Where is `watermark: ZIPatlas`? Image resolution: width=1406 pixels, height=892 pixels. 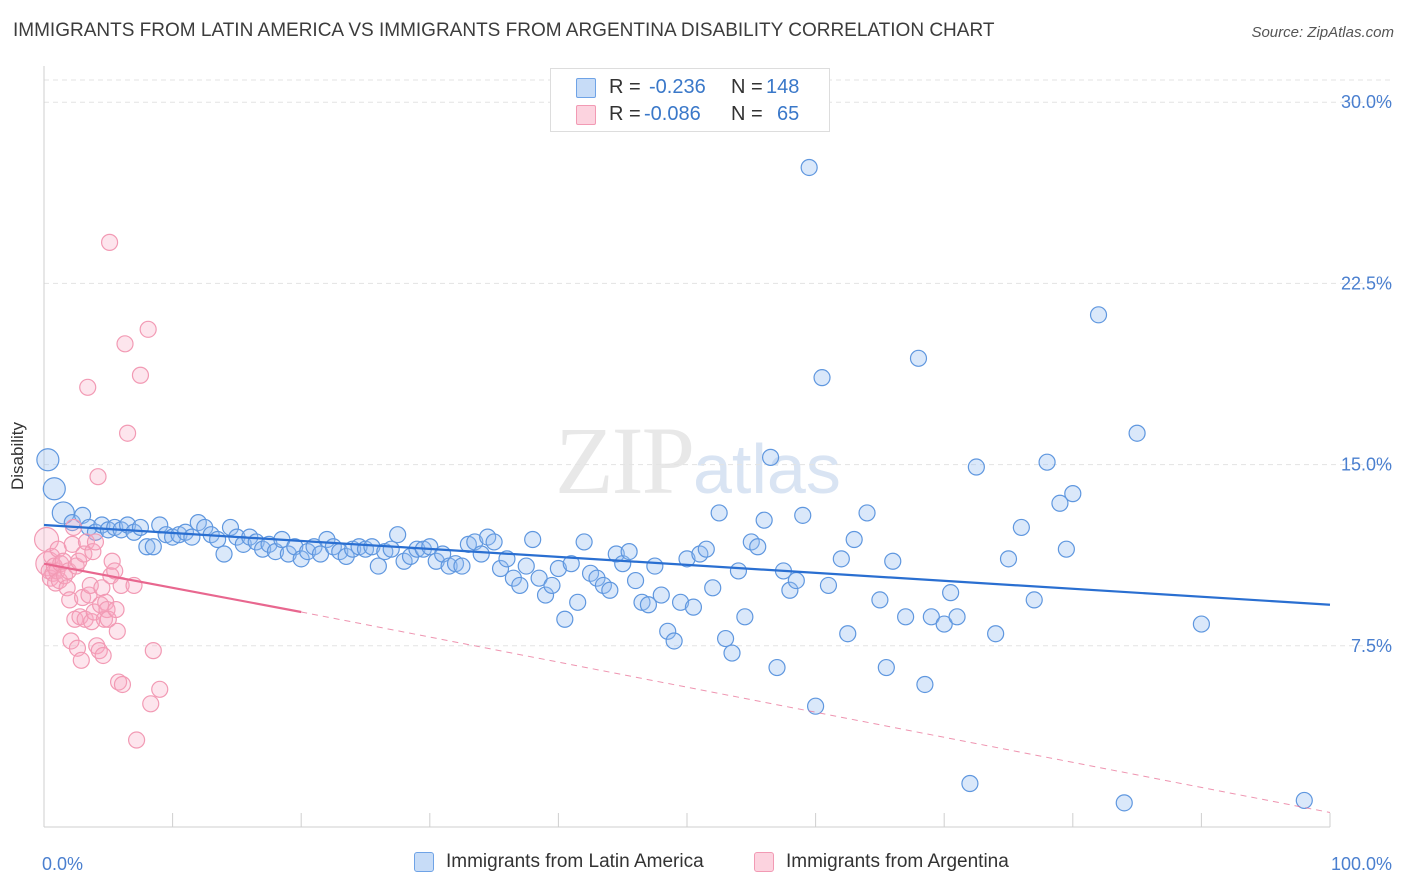
watermark: ZIPatlas is located at coordinates (698, 460).